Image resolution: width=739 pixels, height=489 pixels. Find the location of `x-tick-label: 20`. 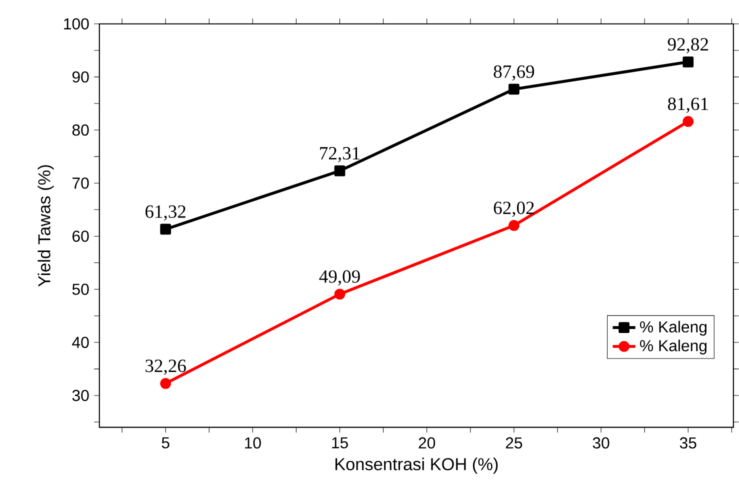

x-tick-label: 20 is located at coordinates (427, 443).